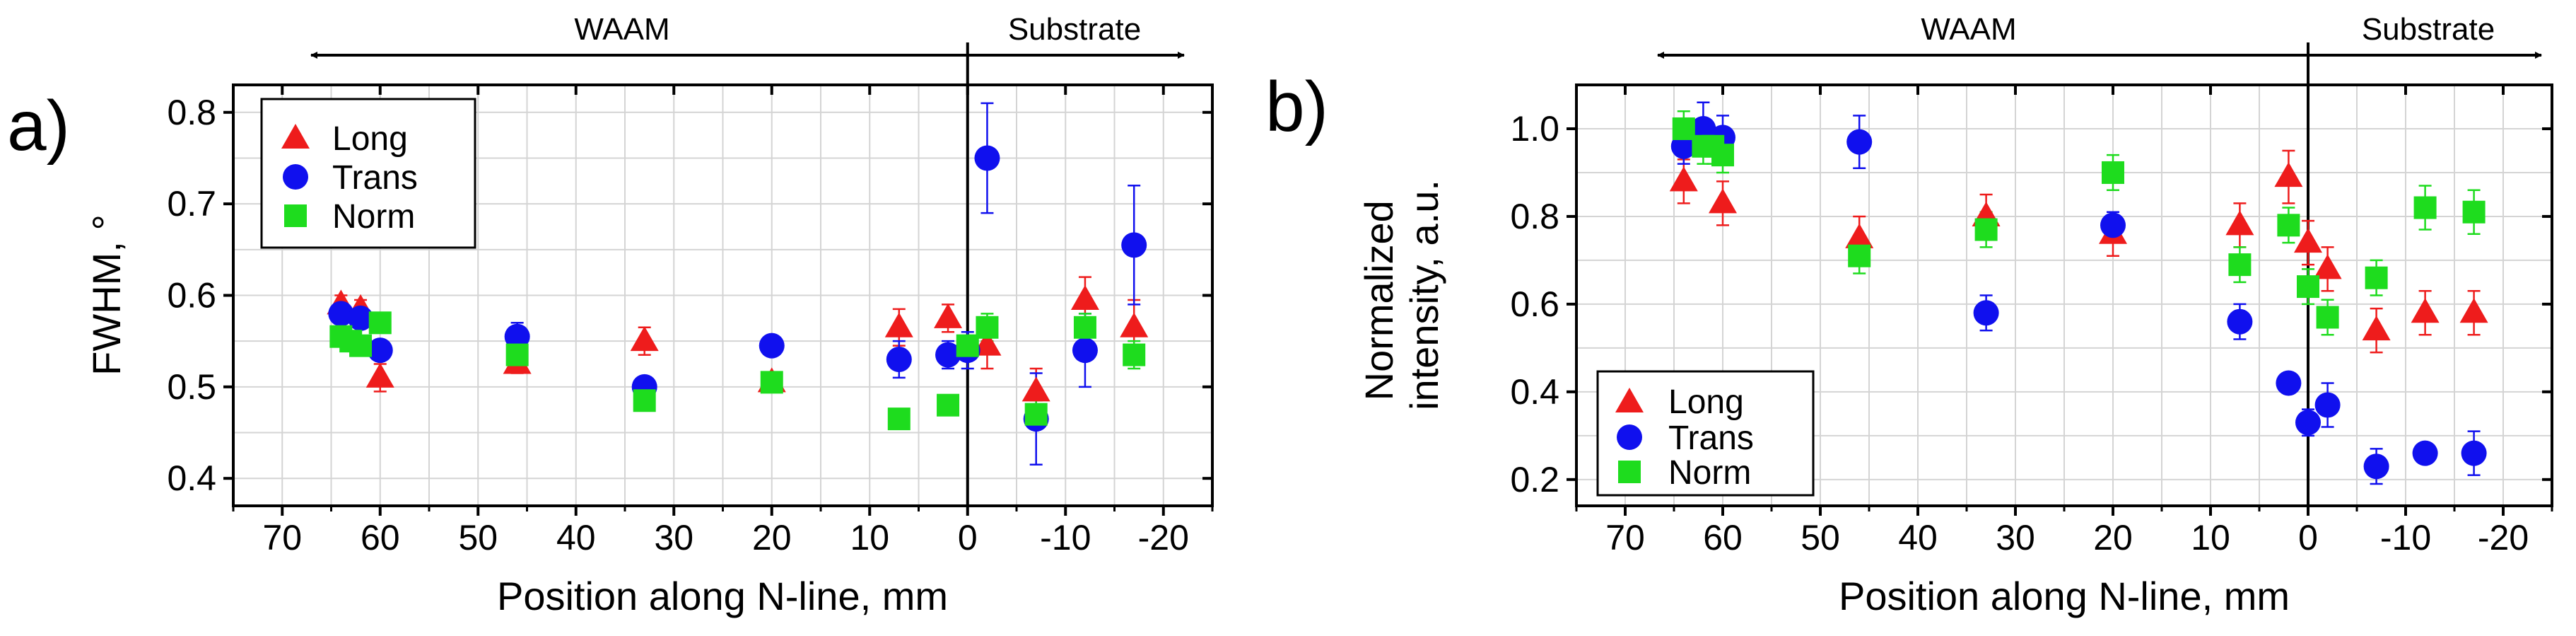 The width and height of the screenshot is (2576, 636). I want to click on x-axis-label-a: Position along N-line, mm, so click(722, 596).